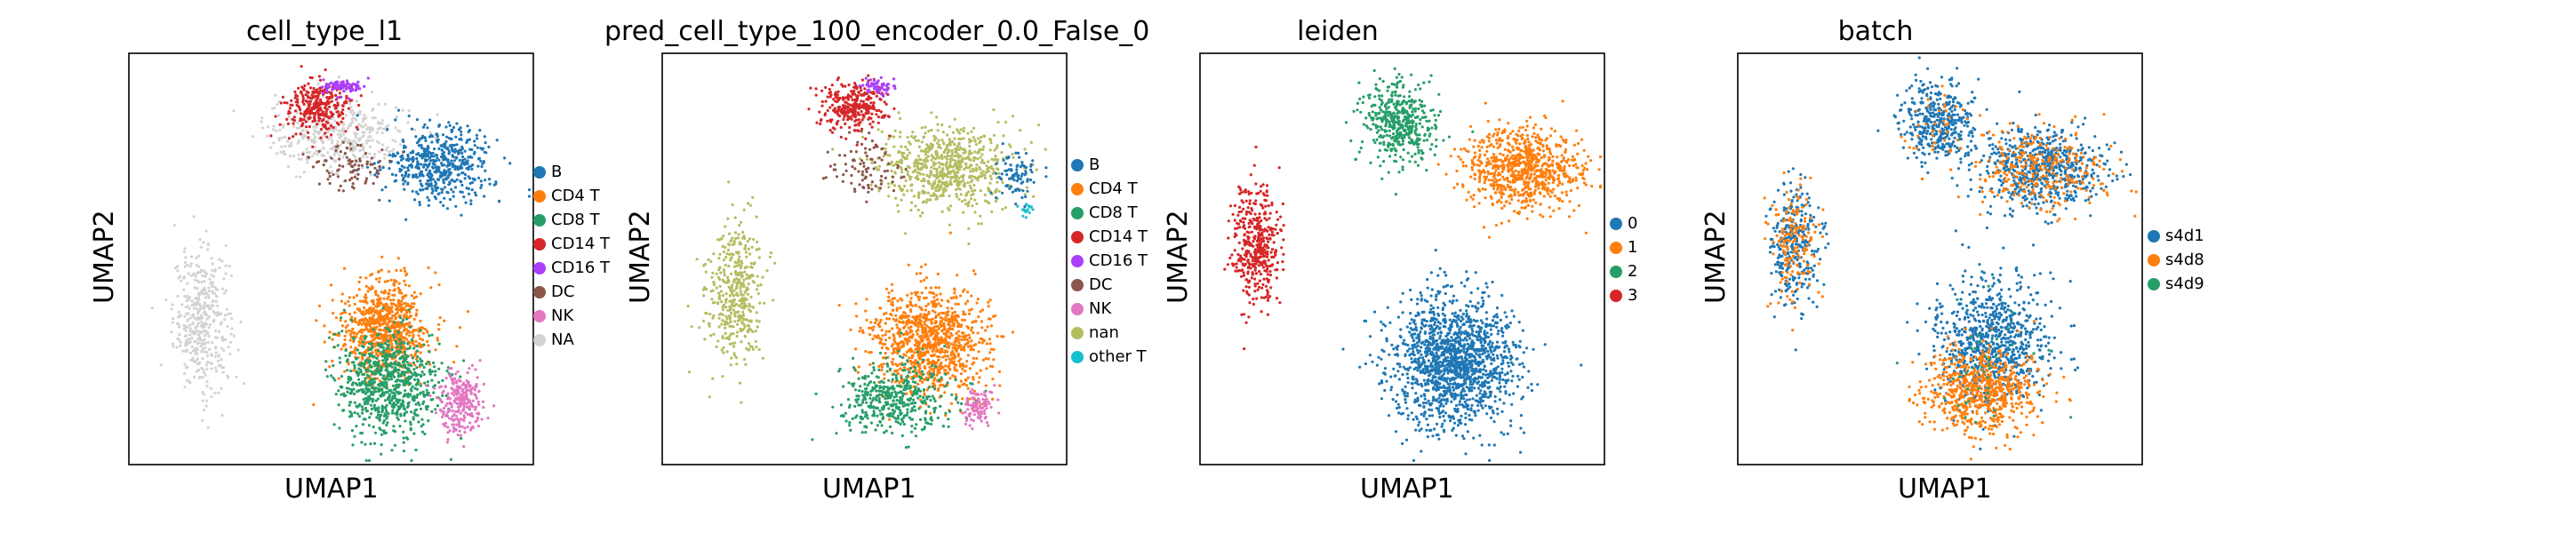 This screenshot has height=533, width=2576. Describe the element at coordinates (581, 268) in the screenshot. I see `legend-label: CD16 T` at that location.